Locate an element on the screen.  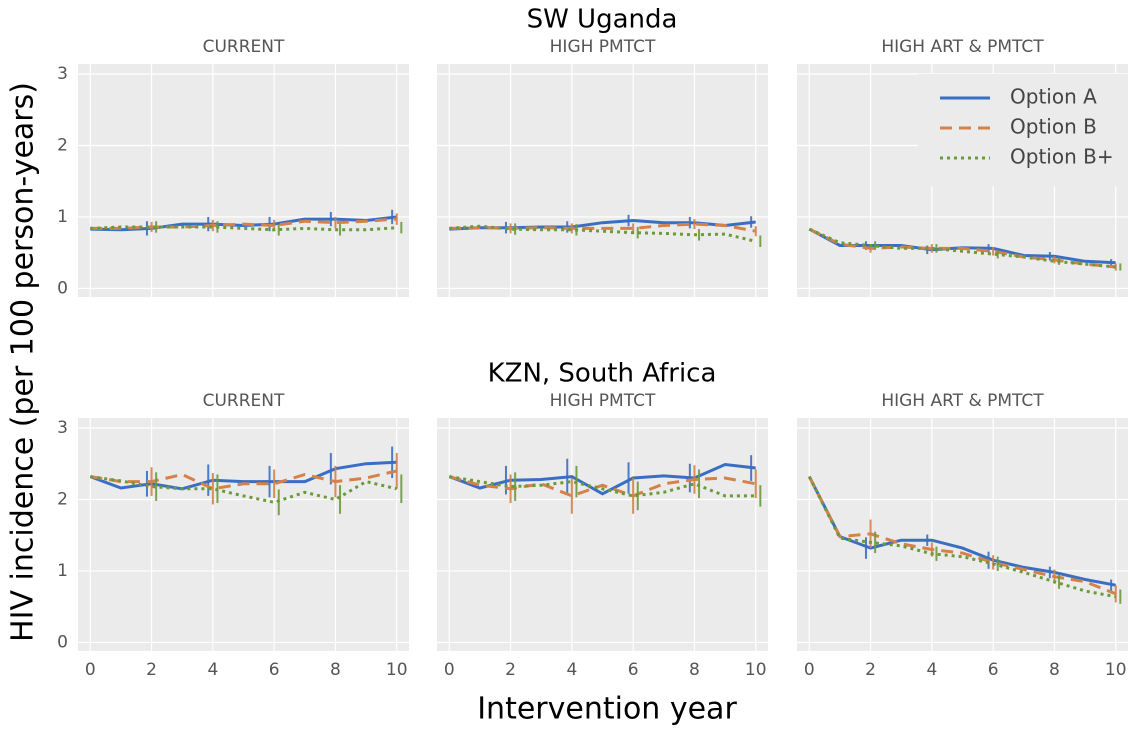
legend-box is located at coordinates (1023, 130).